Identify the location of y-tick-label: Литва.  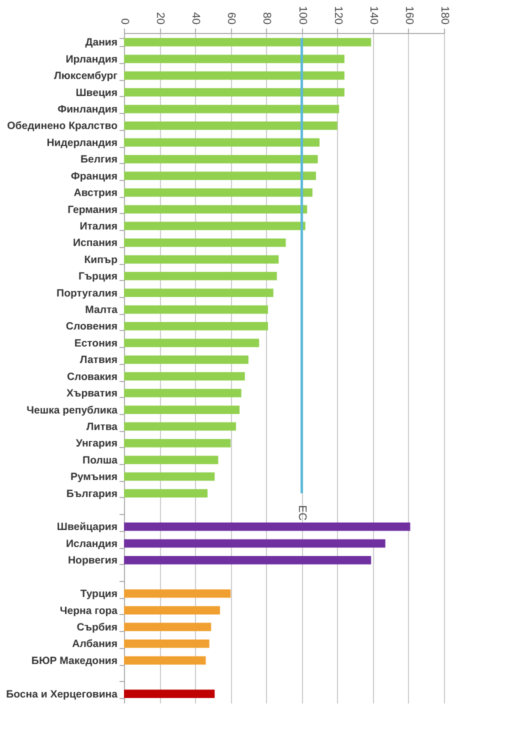
(102, 426).